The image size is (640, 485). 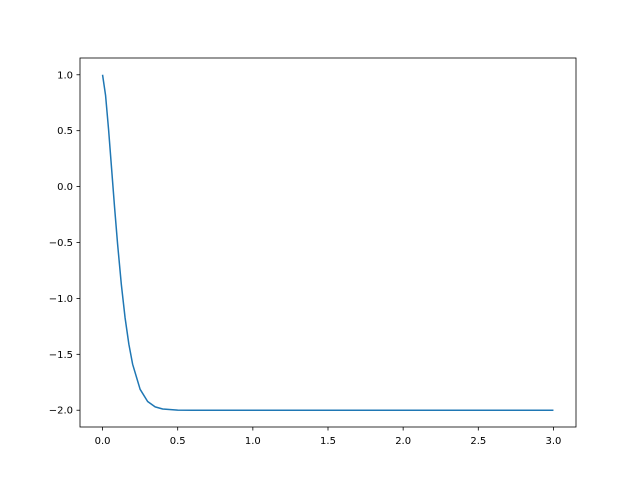 I want to click on y-tick-label: 0.0, so click(x=65, y=187).